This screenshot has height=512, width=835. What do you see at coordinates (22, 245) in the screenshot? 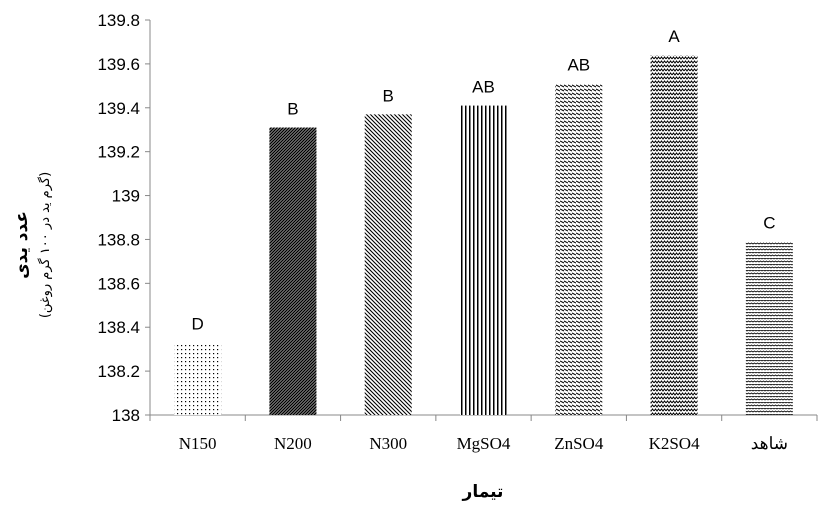
I see `y-axis-label: عدد یدی` at bounding box center [22, 245].